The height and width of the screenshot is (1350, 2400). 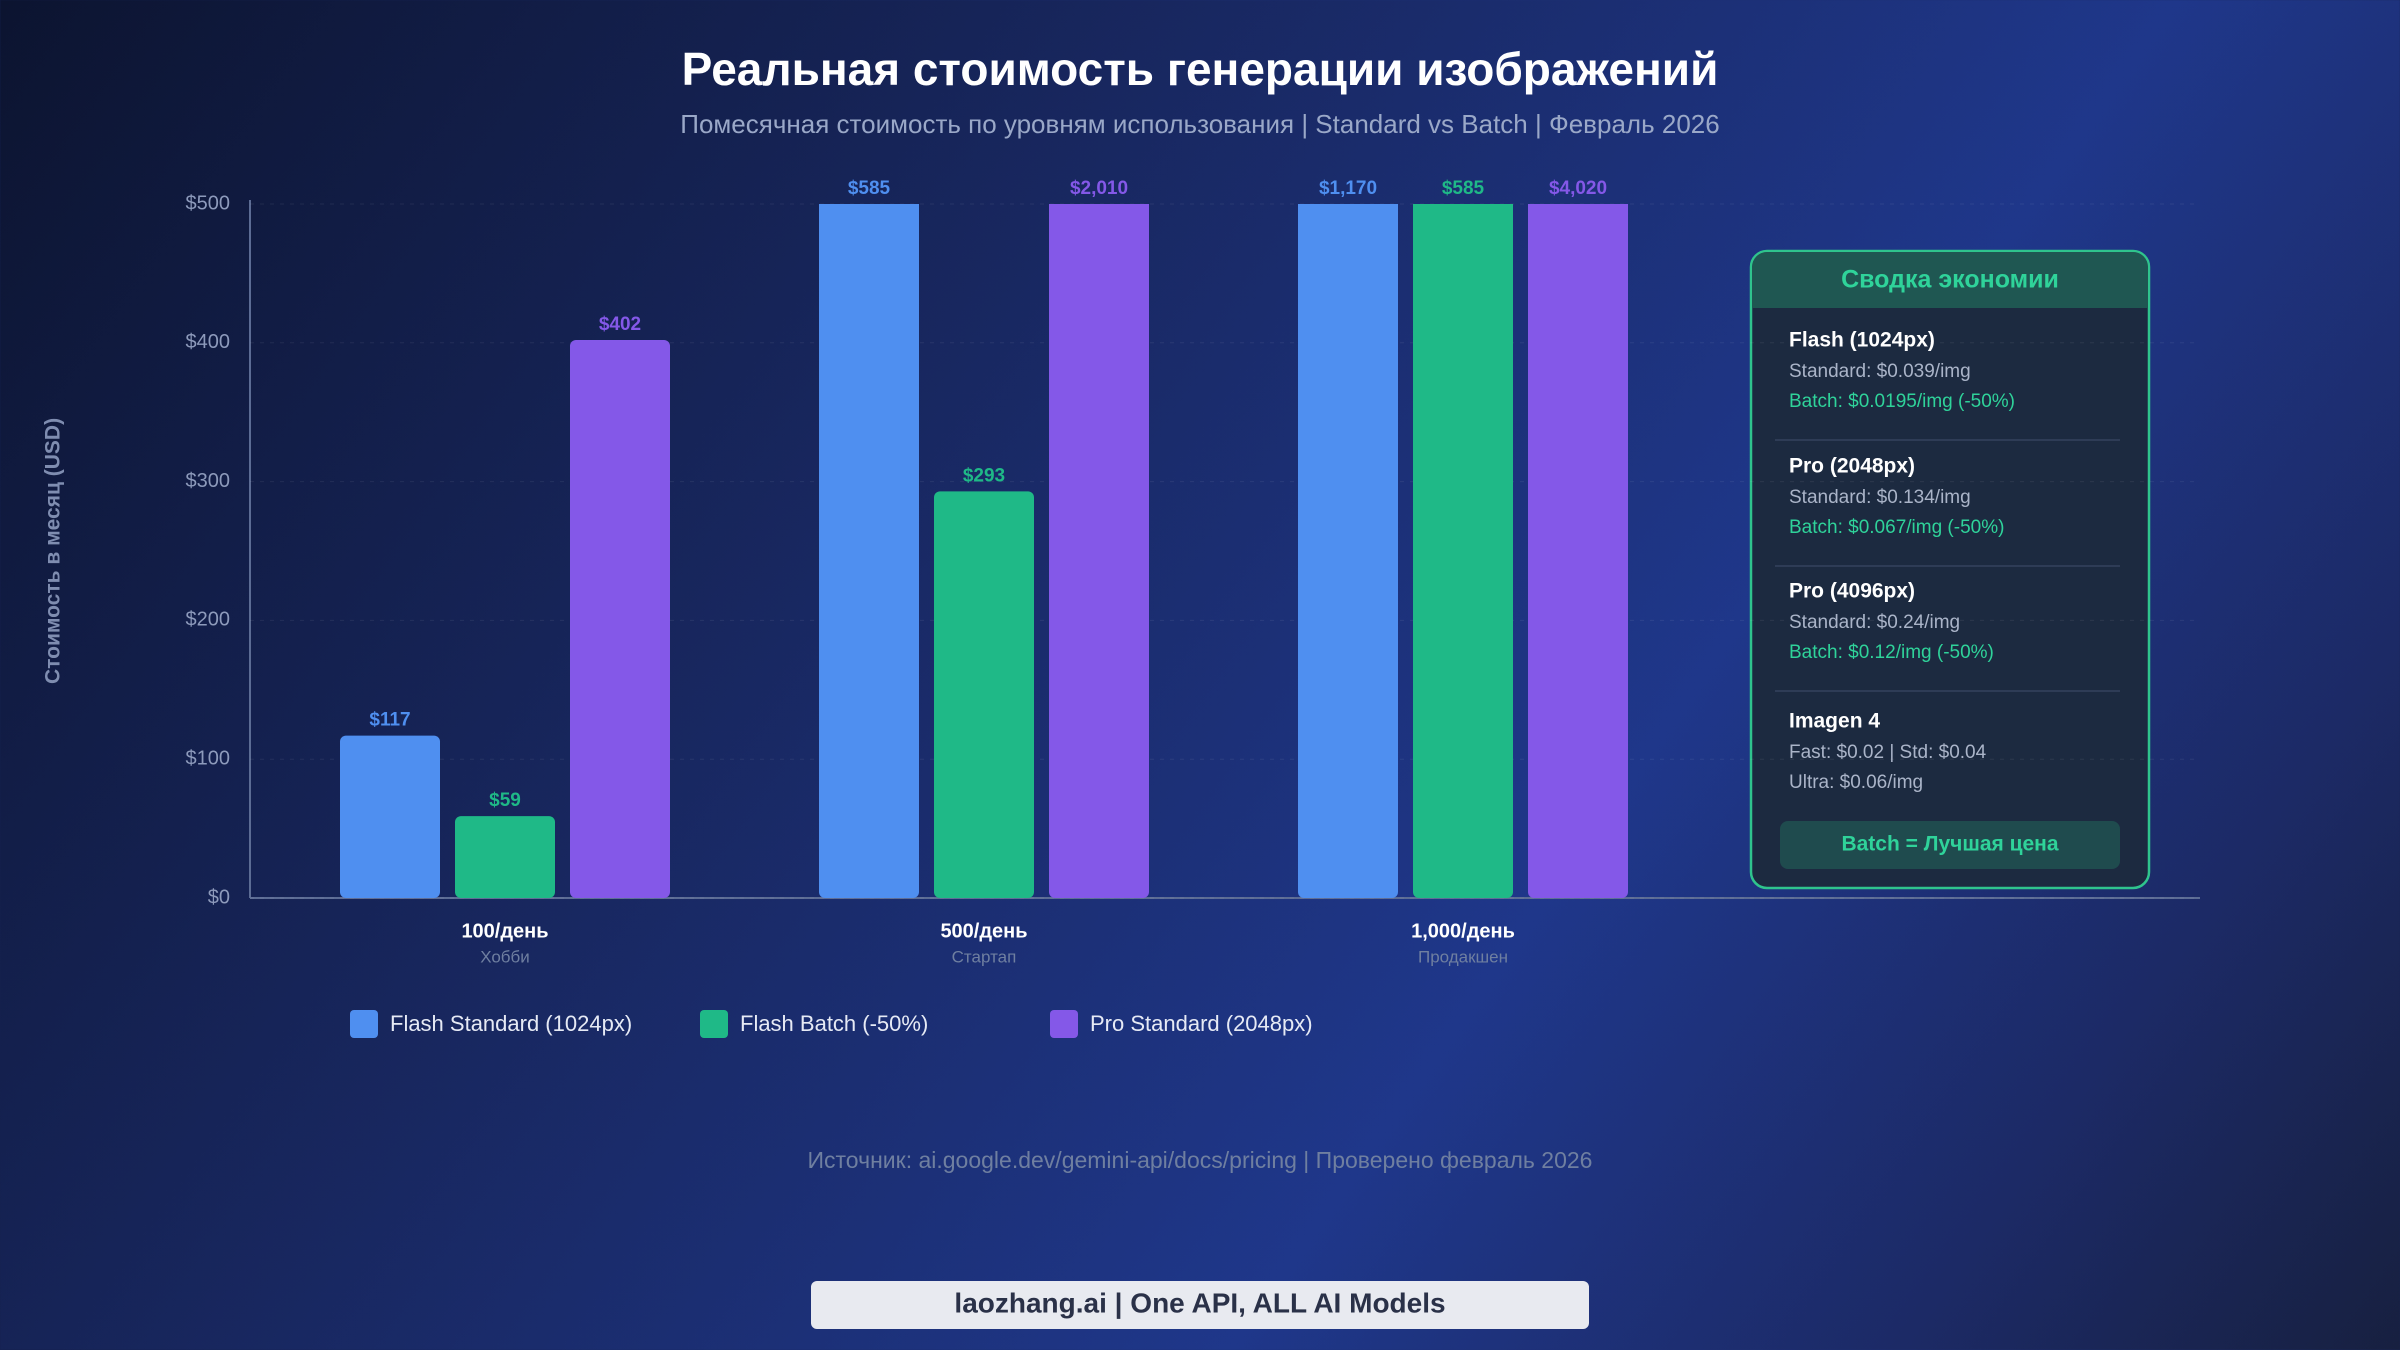 What do you see at coordinates (1200, 69) in the screenshot?
I see `chart-title: Реальная стоимость генерации изображений` at bounding box center [1200, 69].